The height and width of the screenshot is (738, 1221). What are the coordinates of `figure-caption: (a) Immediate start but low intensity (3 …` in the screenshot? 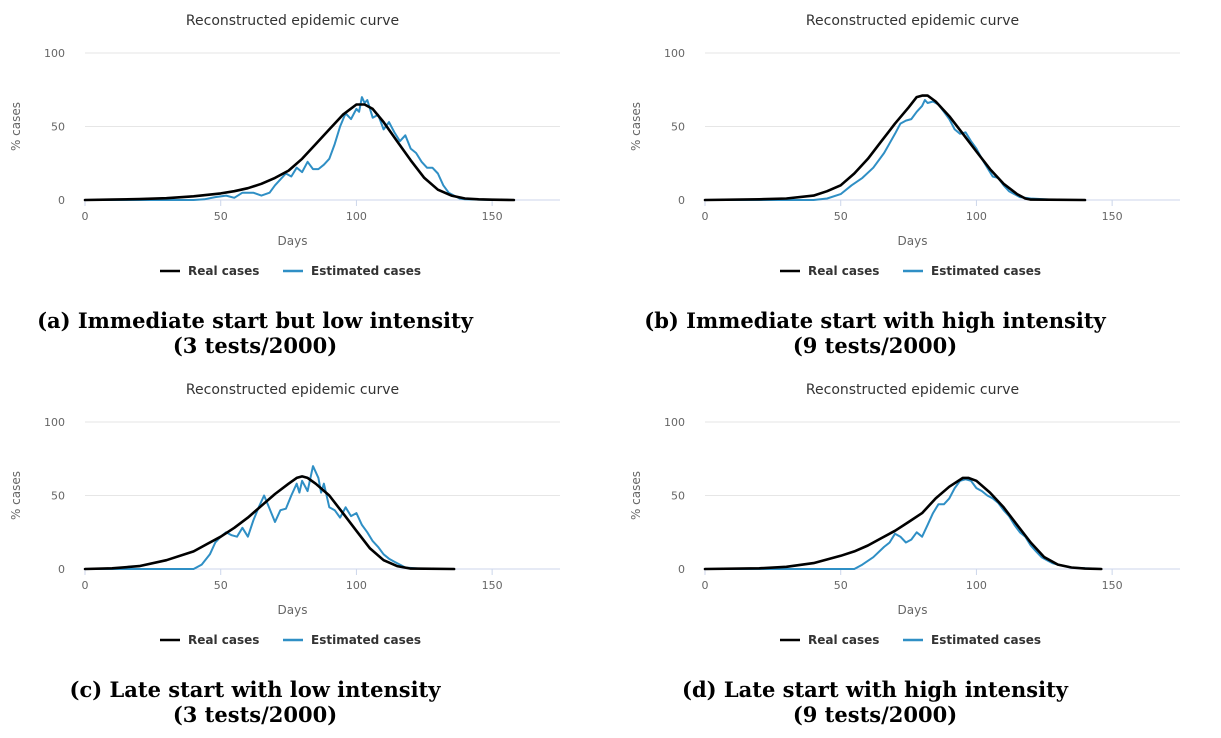 It's located at (272, 333).